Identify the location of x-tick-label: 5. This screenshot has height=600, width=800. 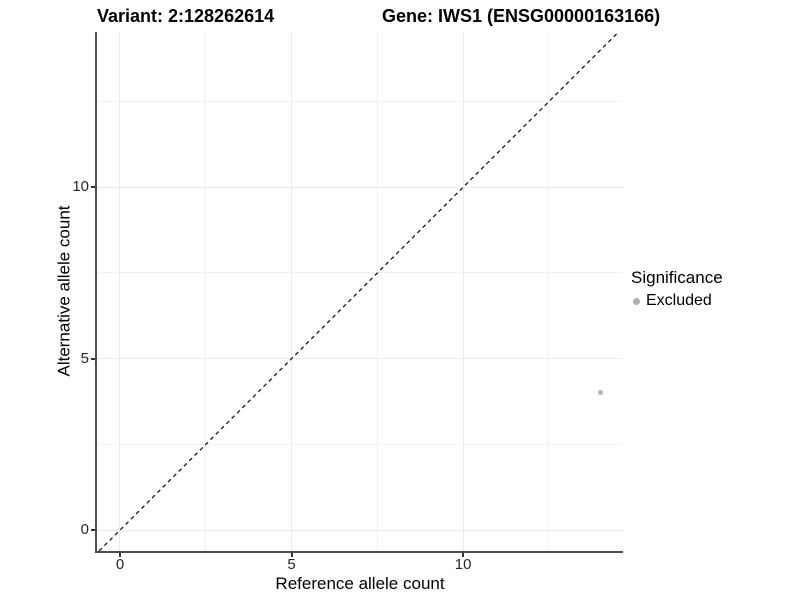
(291, 564).